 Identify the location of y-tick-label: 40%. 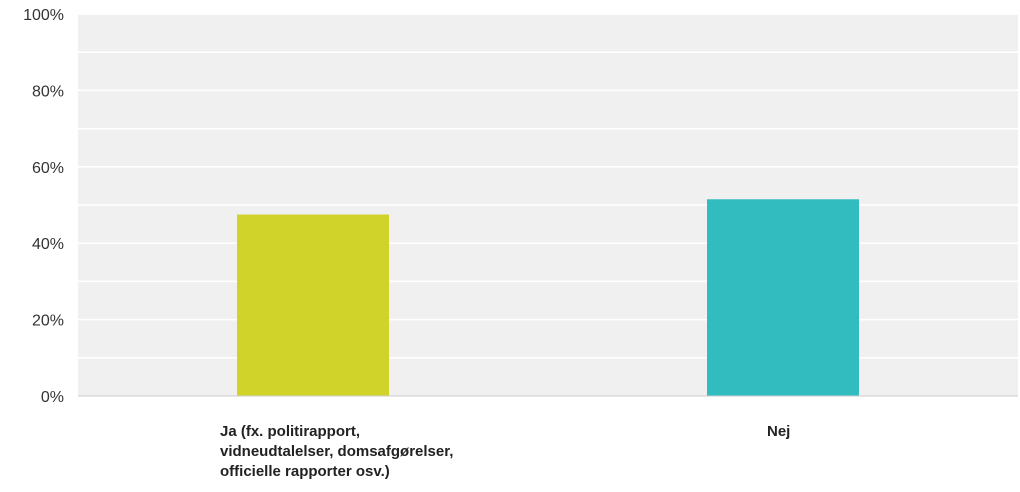
(48, 244).